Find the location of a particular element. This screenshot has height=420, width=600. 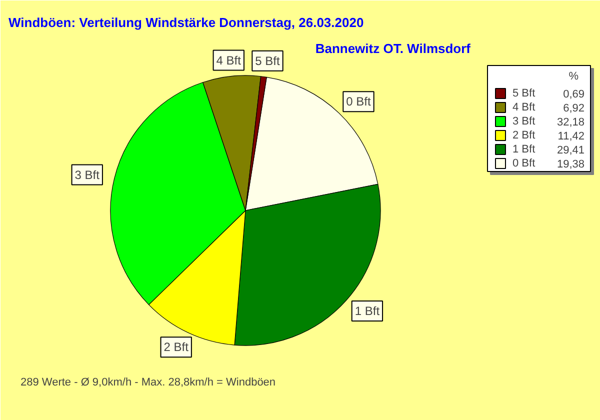

data-label: 19,38 is located at coordinates (570, 164).